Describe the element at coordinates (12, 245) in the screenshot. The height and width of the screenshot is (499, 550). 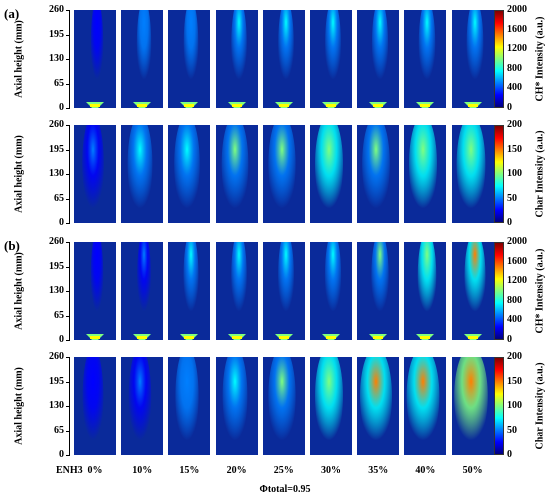
I see `panel-label: (b)` at that location.